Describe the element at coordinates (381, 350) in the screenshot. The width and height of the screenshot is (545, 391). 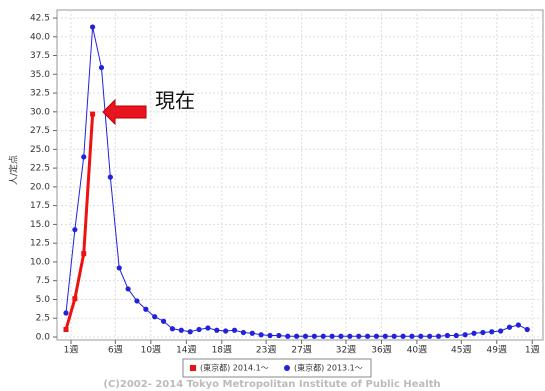
I see `x-tick-label: 36週` at that location.